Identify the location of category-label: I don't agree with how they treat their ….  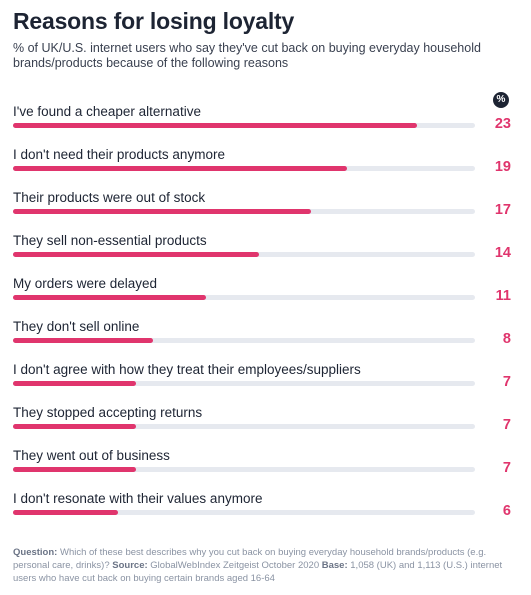
(187, 369).